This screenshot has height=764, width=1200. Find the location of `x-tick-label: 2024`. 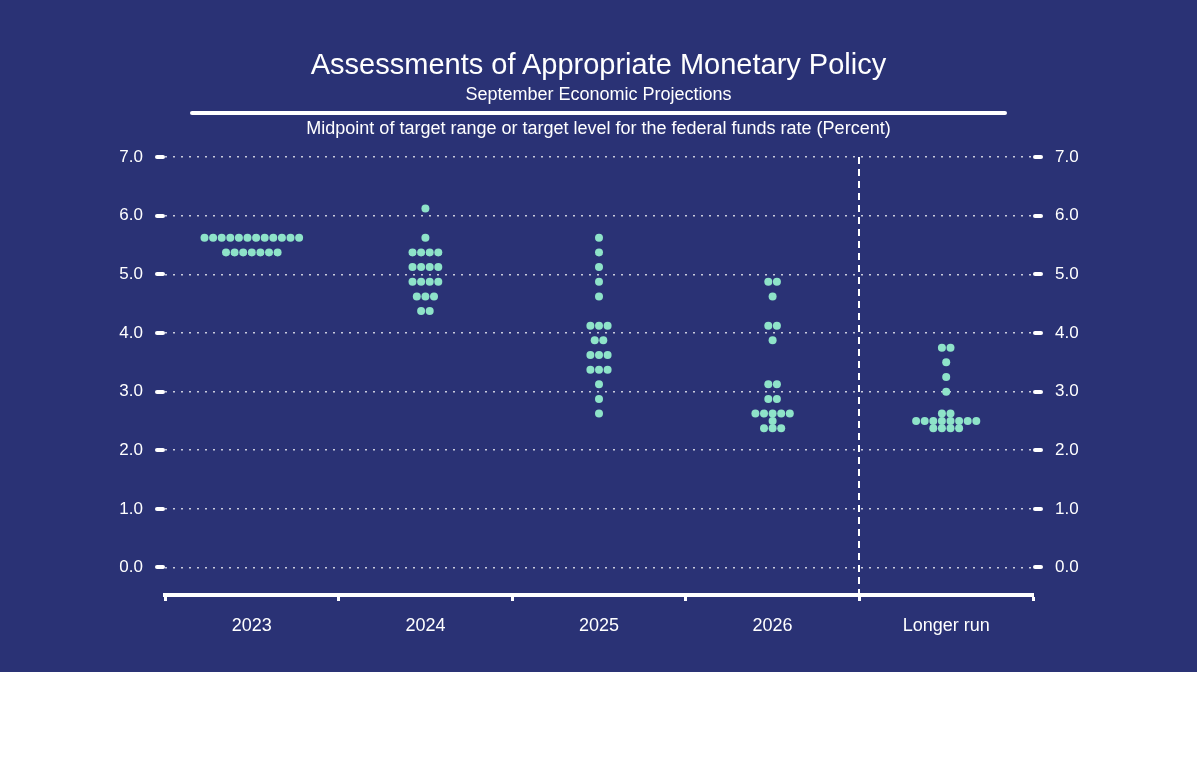

x-tick-label: 2024 is located at coordinates (425, 624).